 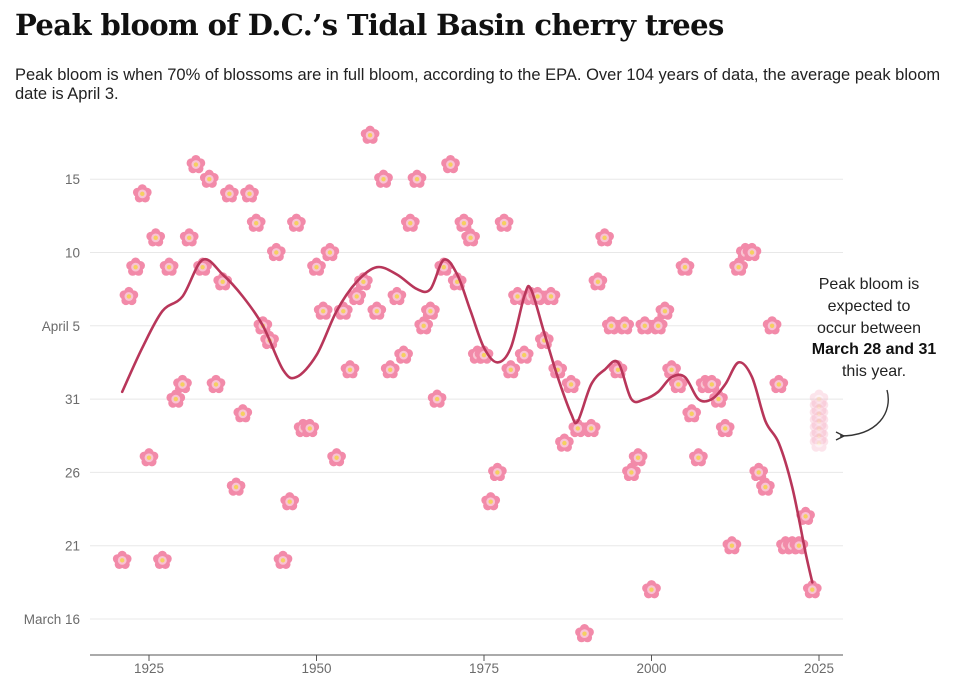 What do you see at coordinates (869, 328) in the screenshot?
I see `annotation-line-3: occur between` at bounding box center [869, 328].